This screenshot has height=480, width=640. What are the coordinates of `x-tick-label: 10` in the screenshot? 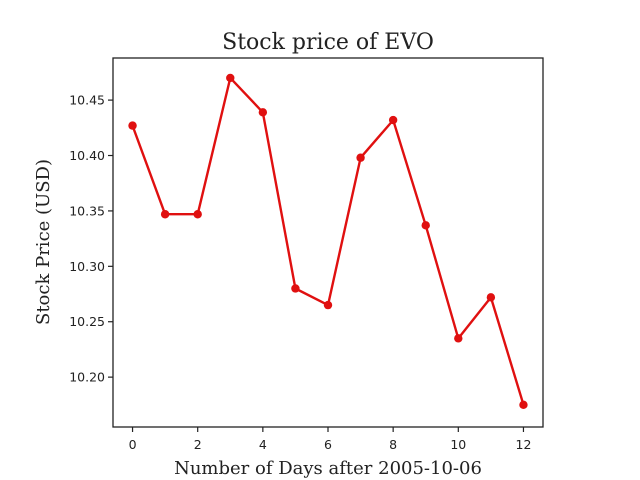 It's located at (458, 444).